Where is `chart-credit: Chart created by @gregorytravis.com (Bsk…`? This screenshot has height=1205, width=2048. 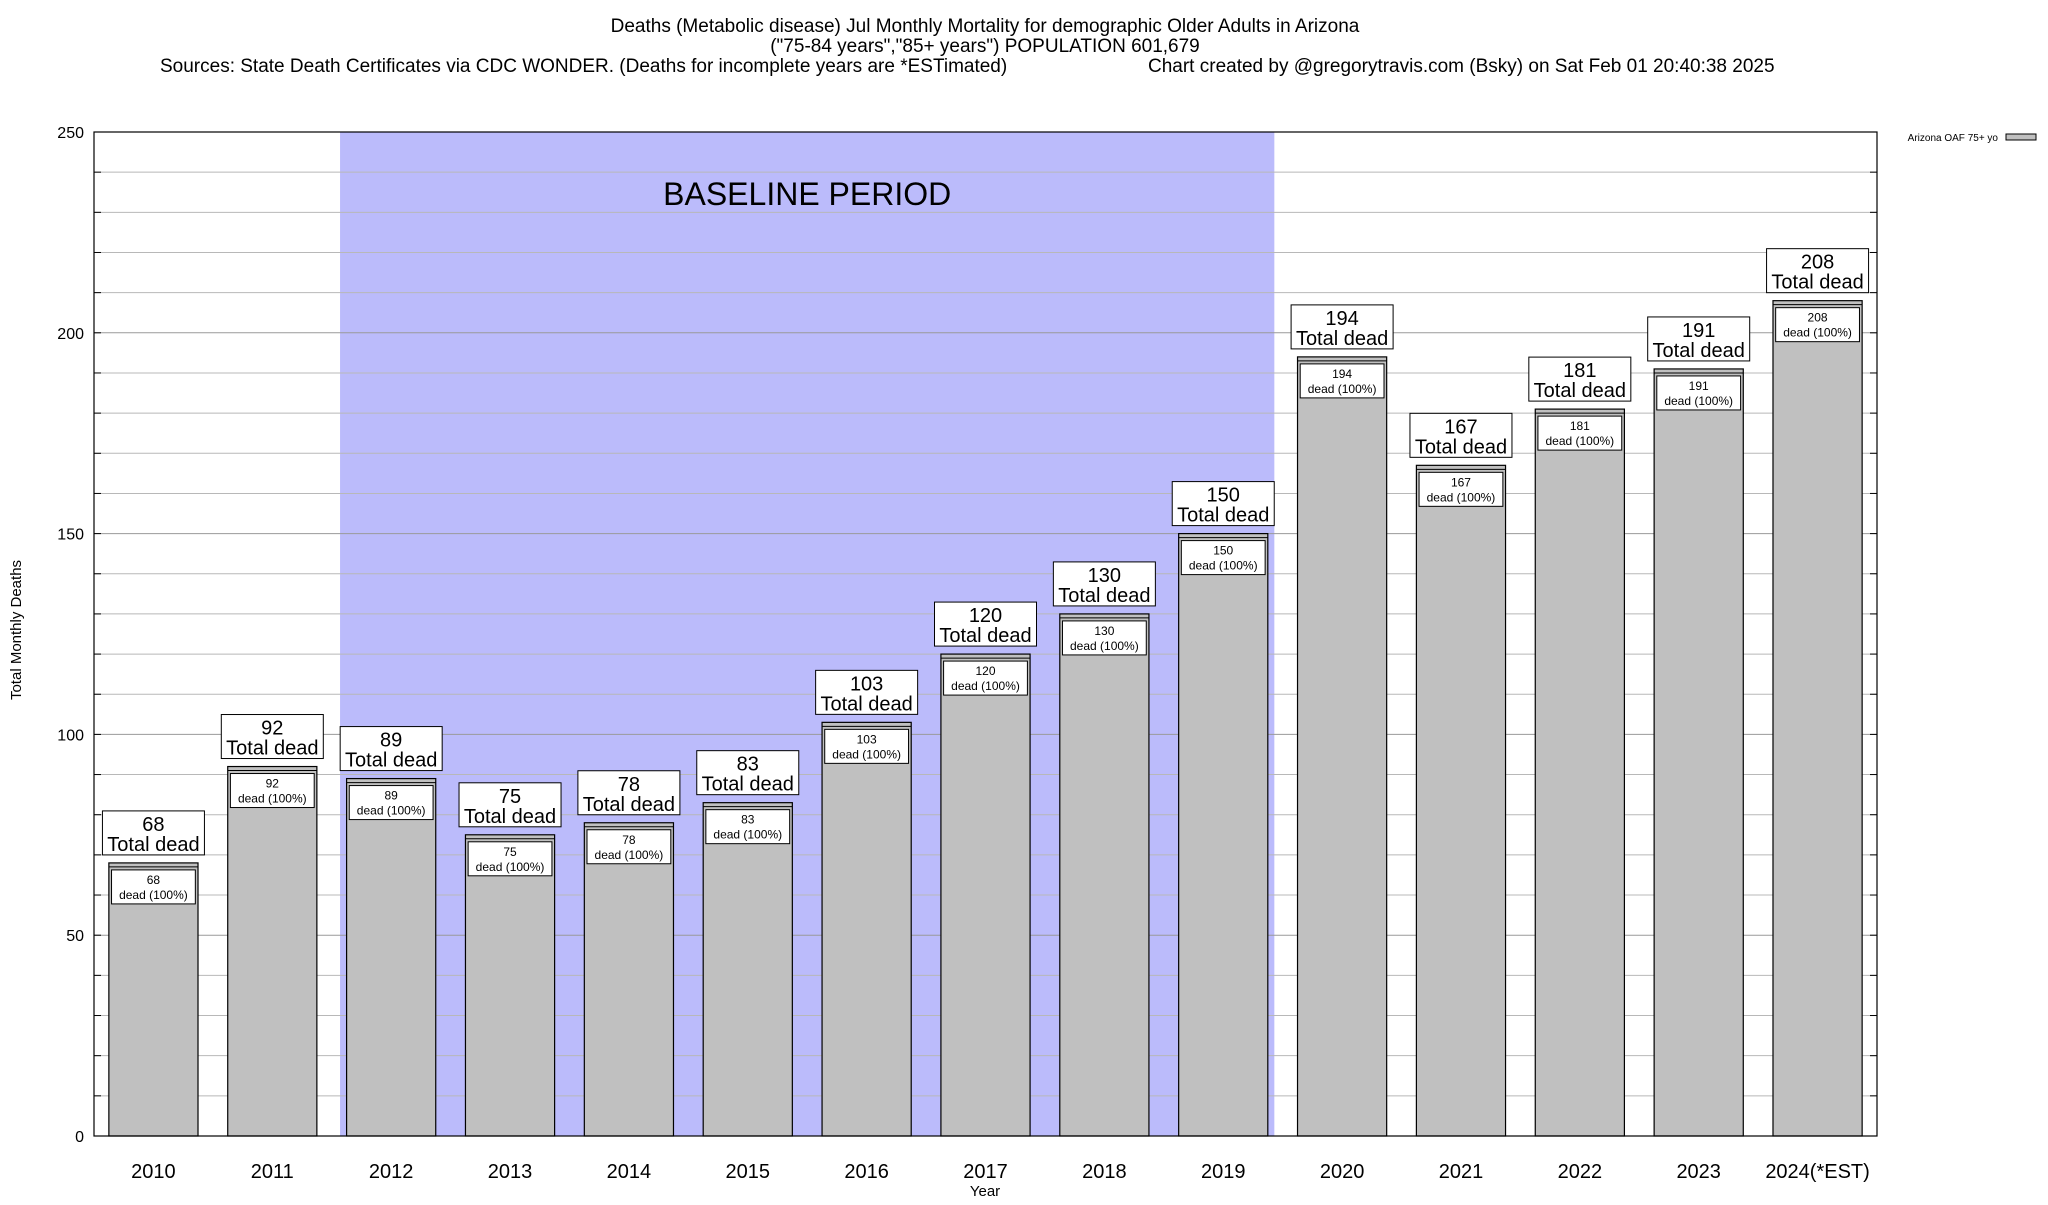 chart-credit: Chart created by @gregorytravis.com (Bsk… is located at coordinates (1461, 66).